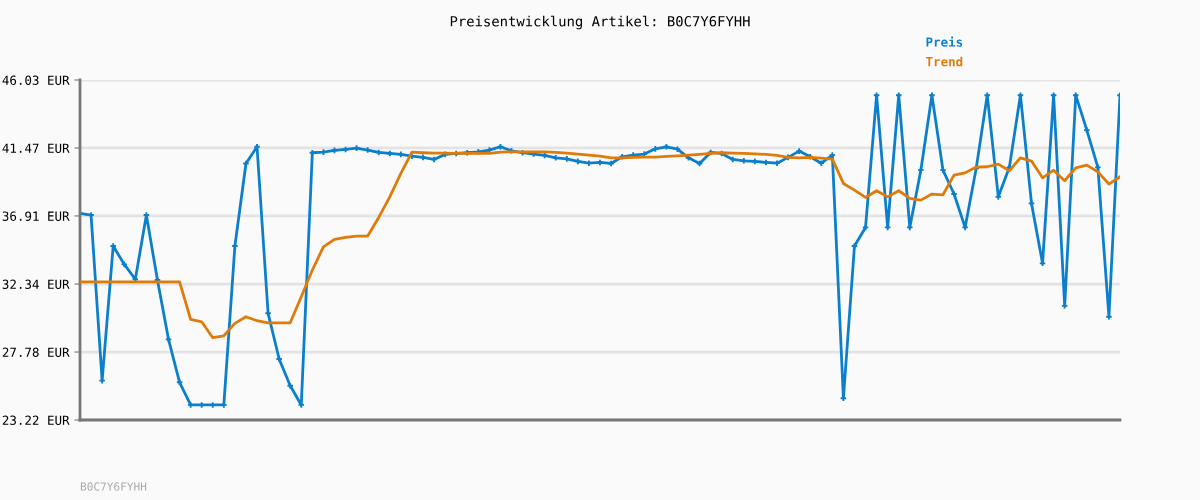 This screenshot has width=1200, height=500. Describe the element at coordinates (944, 41) in the screenshot. I see `text: Preis` at that location.